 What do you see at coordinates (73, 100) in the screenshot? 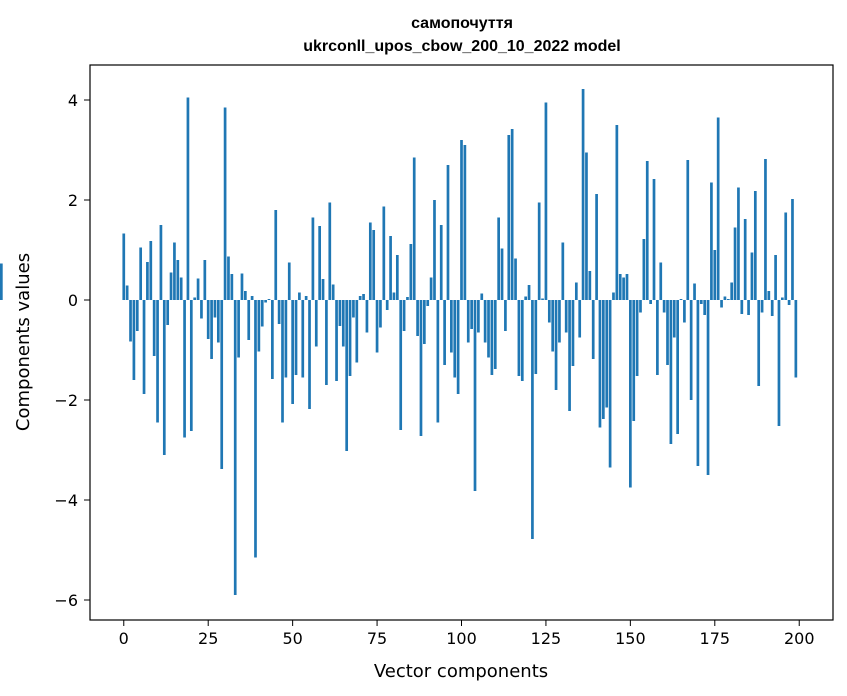
I see `y-tick-label: 4` at bounding box center [73, 100].